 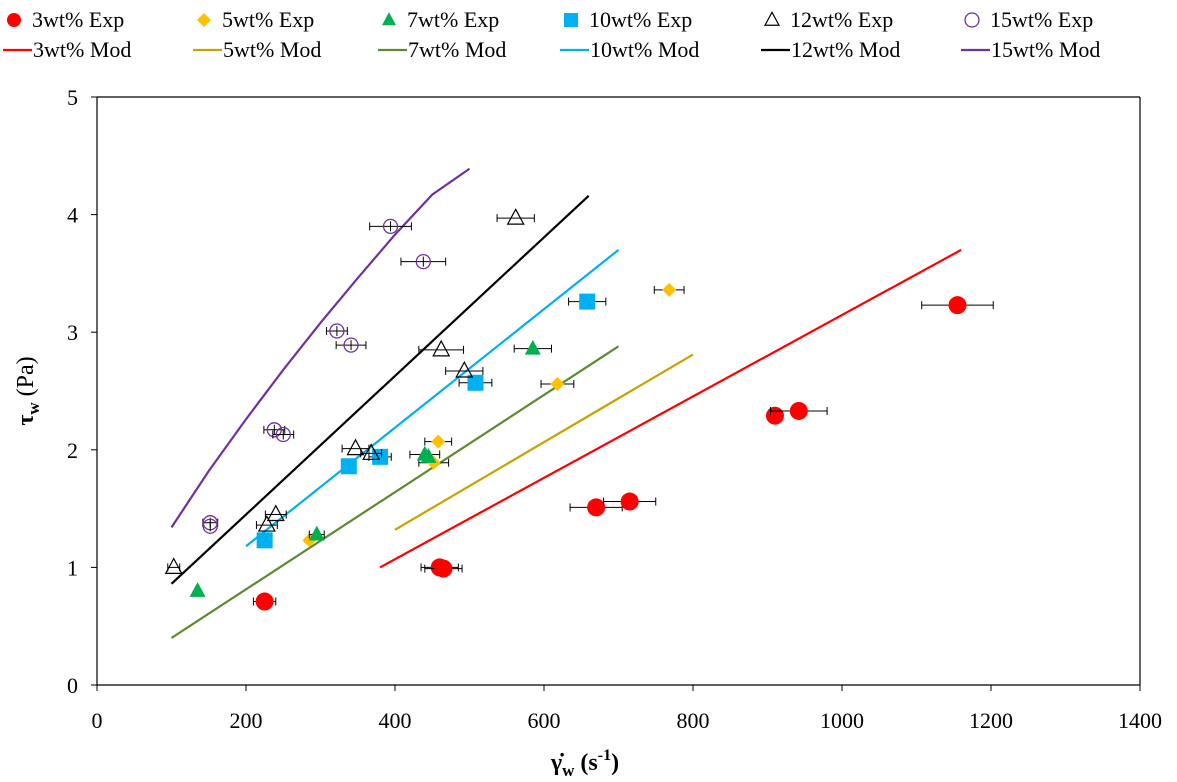 What do you see at coordinates (1041, 19) in the screenshot?
I see `legend-label: 15wt% Exp` at bounding box center [1041, 19].